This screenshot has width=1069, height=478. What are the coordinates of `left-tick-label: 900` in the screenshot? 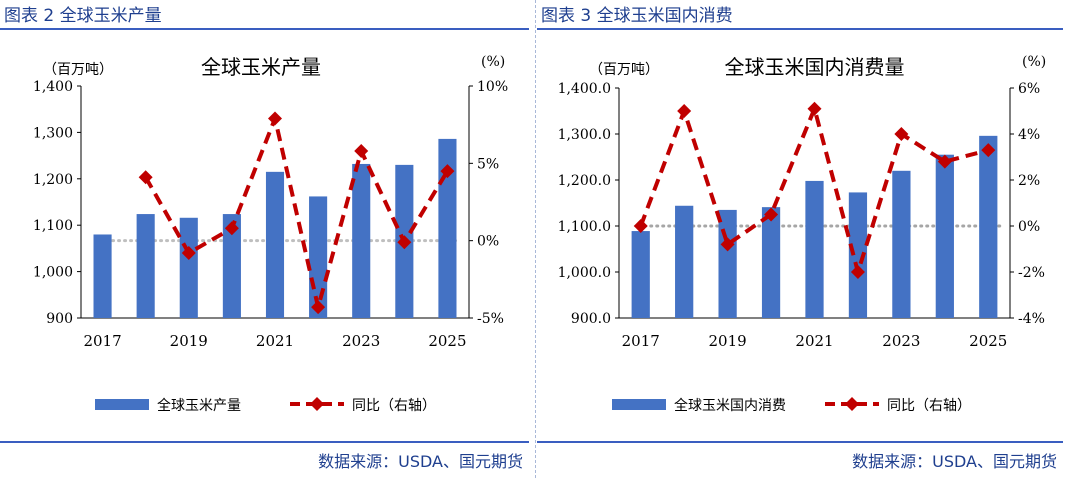 It's located at (59, 319).